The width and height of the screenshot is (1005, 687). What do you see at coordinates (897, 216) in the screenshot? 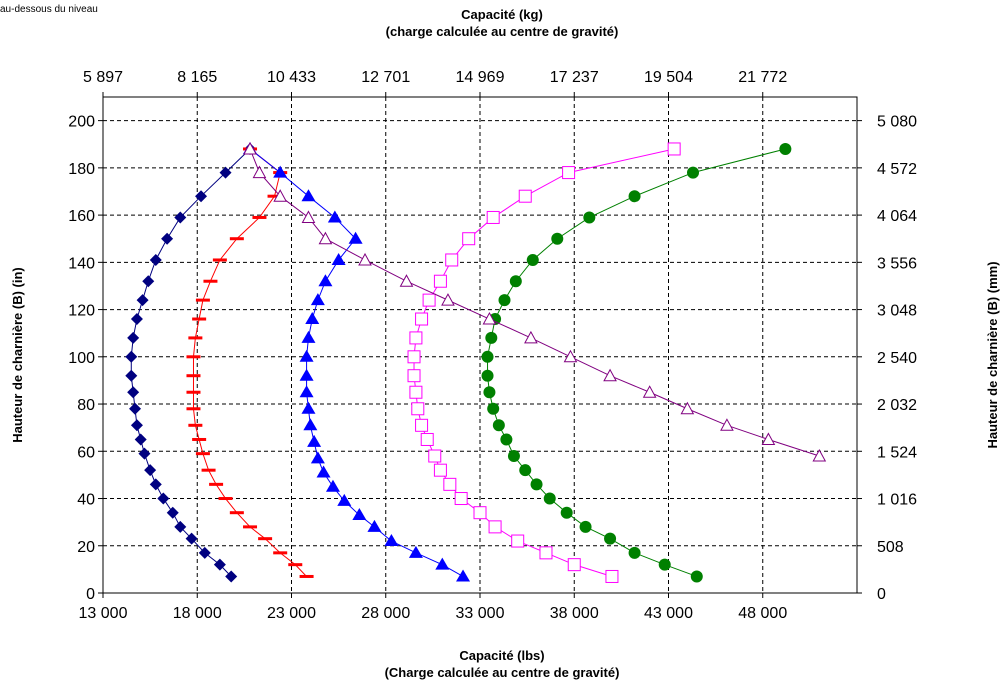
I see `y-tick-label-right-8: 4 064` at bounding box center [897, 216].